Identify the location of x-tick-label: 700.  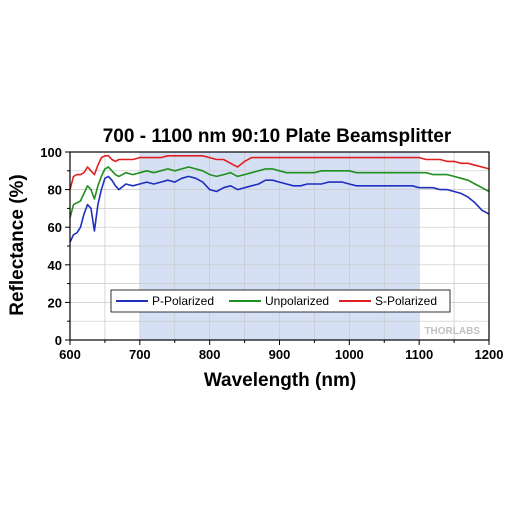
(140, 354).